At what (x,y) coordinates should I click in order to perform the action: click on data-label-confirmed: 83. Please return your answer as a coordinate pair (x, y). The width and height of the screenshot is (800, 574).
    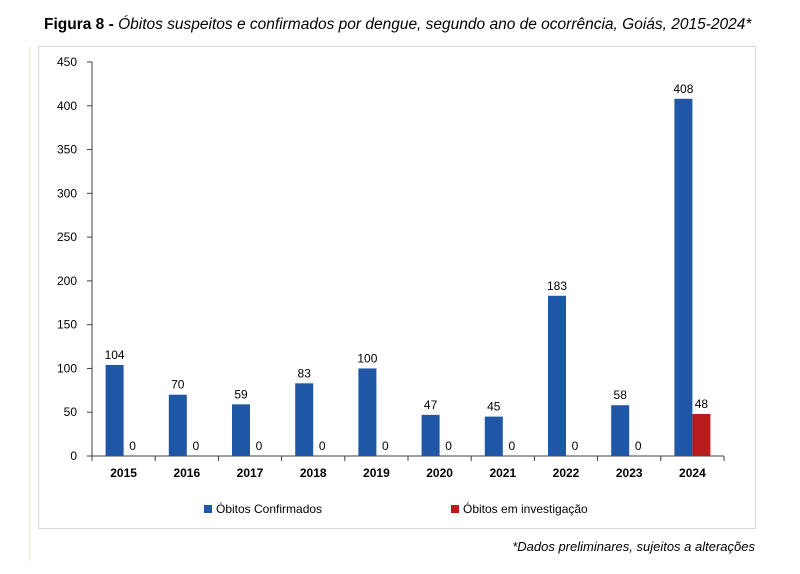
    Looking at the image, I should click on (305, 373).